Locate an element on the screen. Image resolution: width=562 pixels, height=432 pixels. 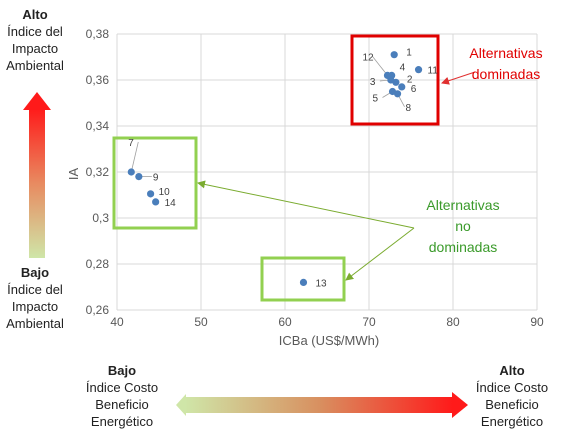
vertical-arrow-shaft is located at coordinates (37, 183).